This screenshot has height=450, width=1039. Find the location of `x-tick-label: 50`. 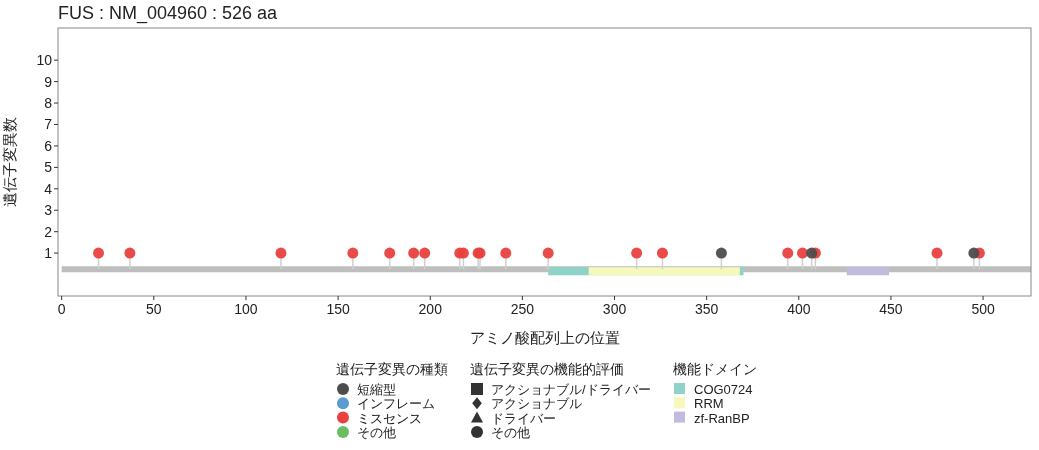

x-tick-label: 50 is located at coordinates (154, 309).